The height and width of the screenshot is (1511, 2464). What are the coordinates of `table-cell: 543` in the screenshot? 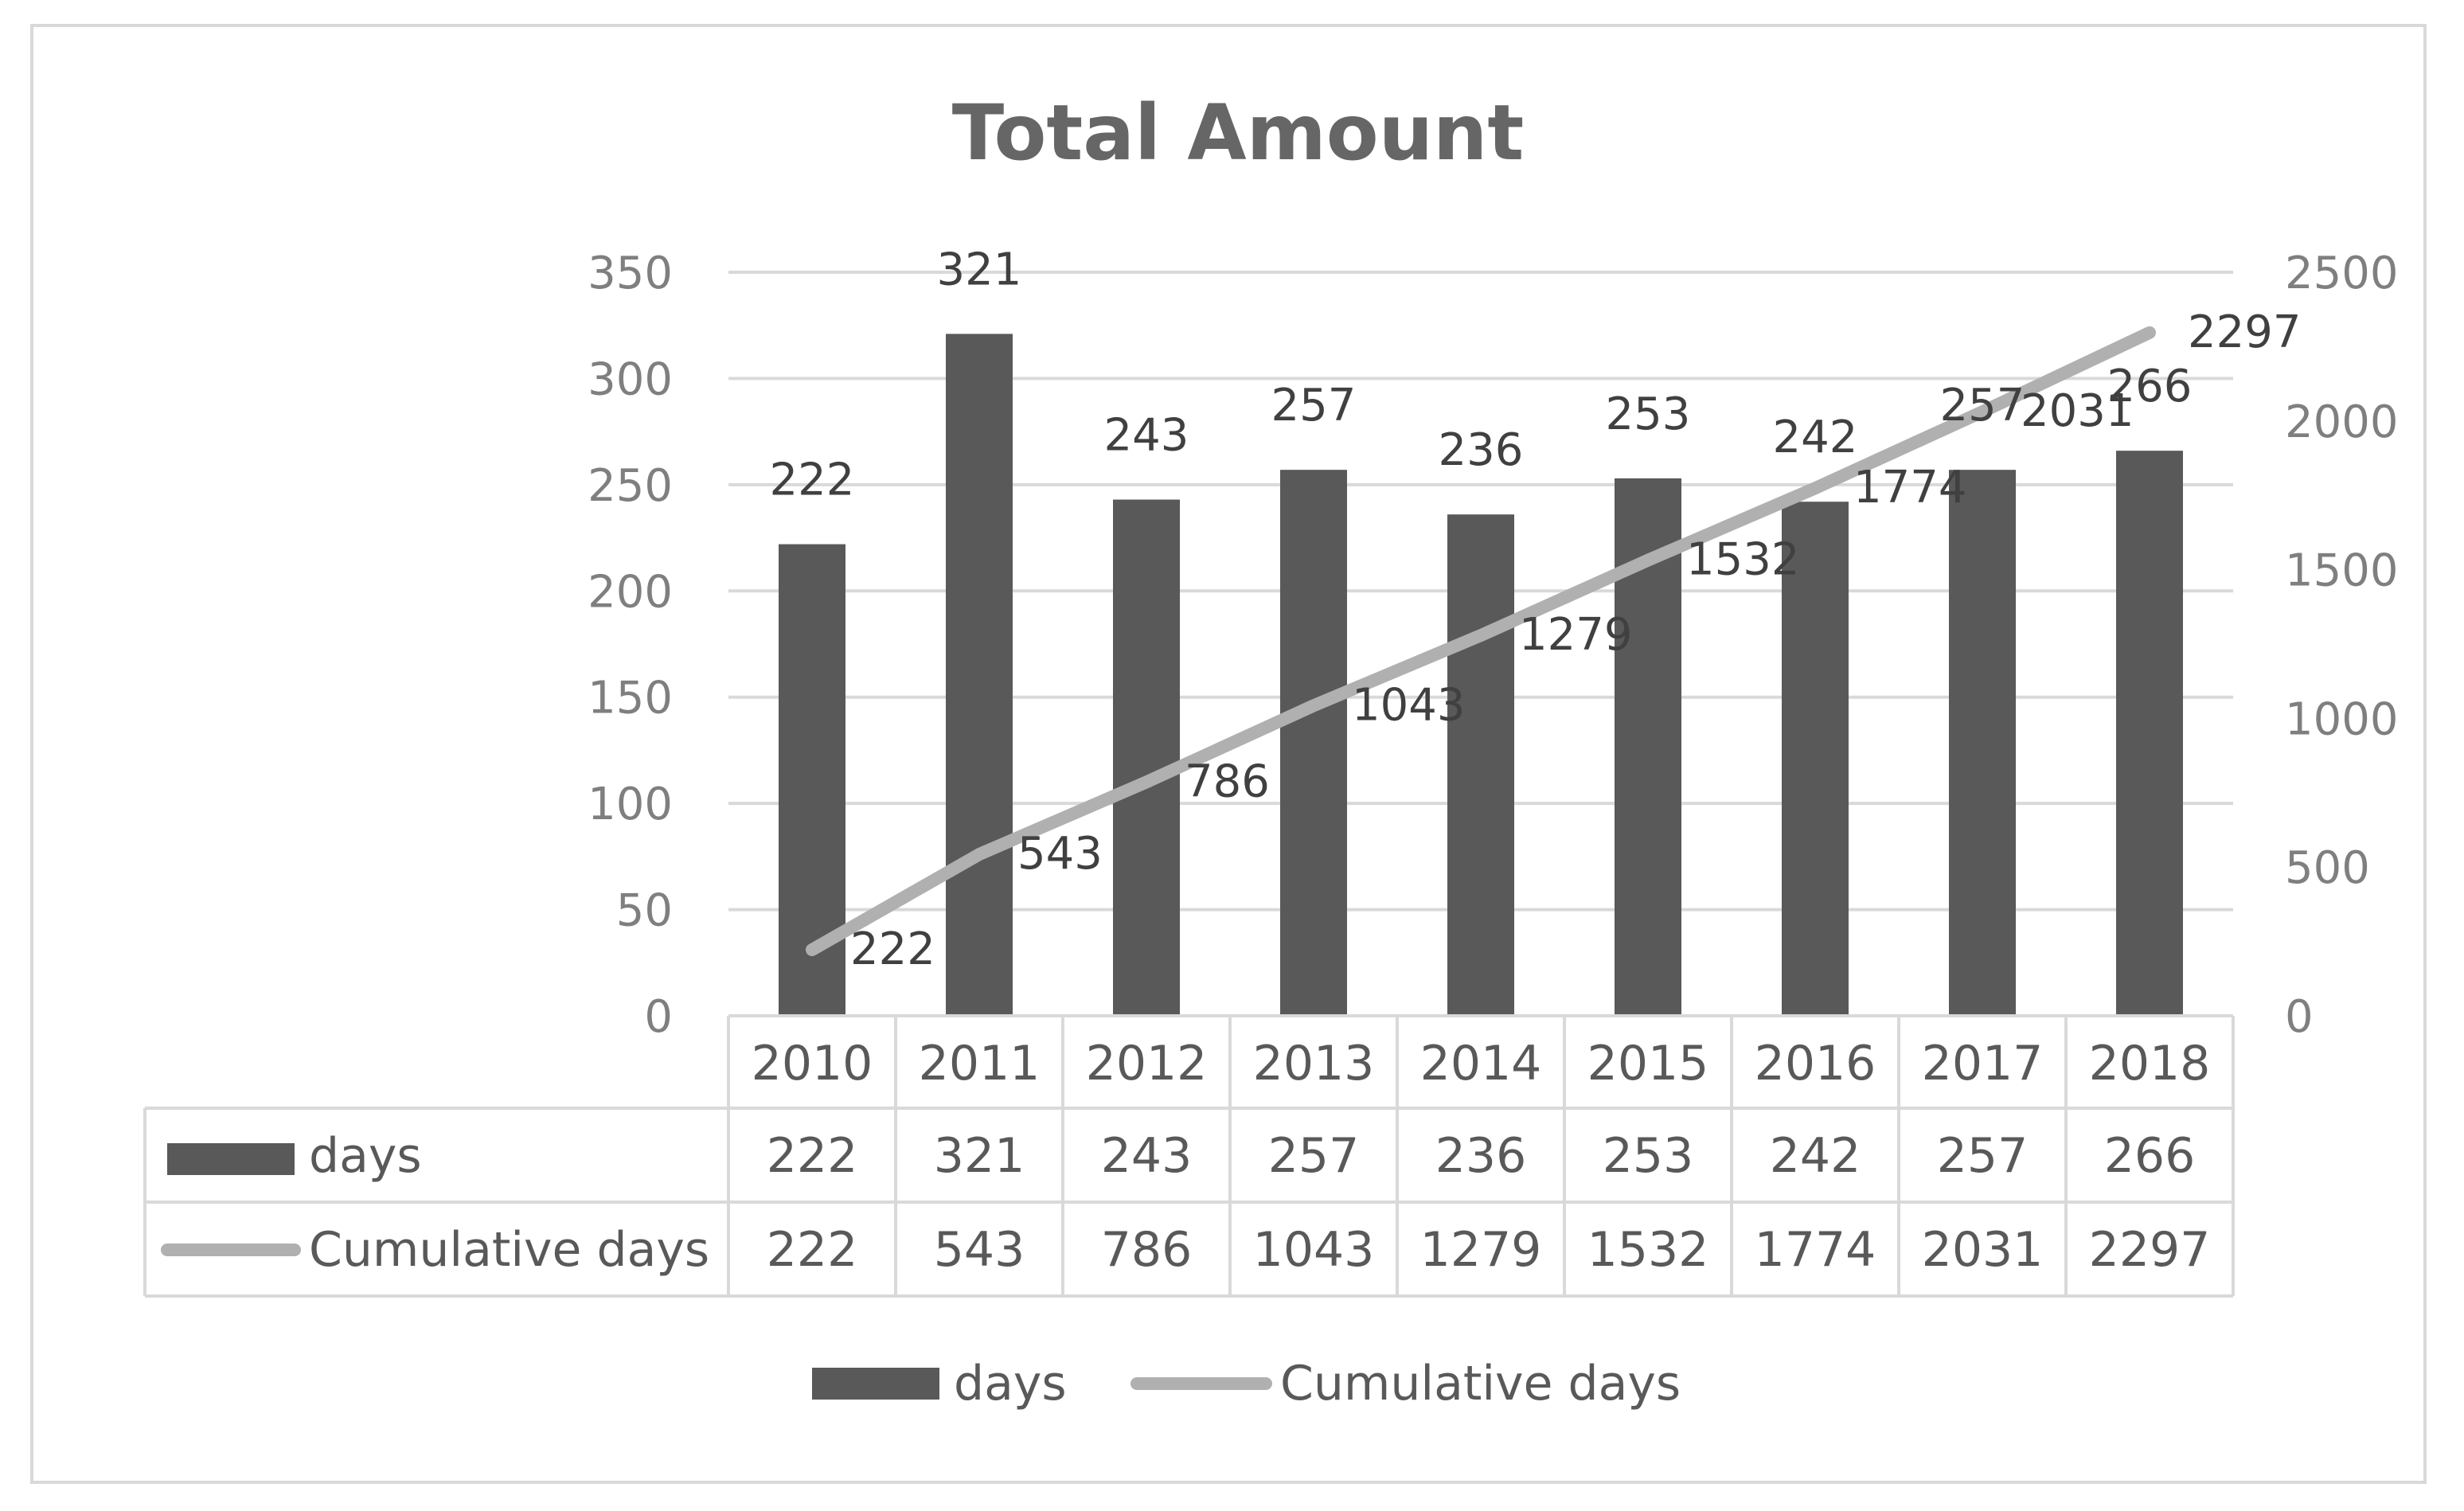 It's located at (979, 1250).